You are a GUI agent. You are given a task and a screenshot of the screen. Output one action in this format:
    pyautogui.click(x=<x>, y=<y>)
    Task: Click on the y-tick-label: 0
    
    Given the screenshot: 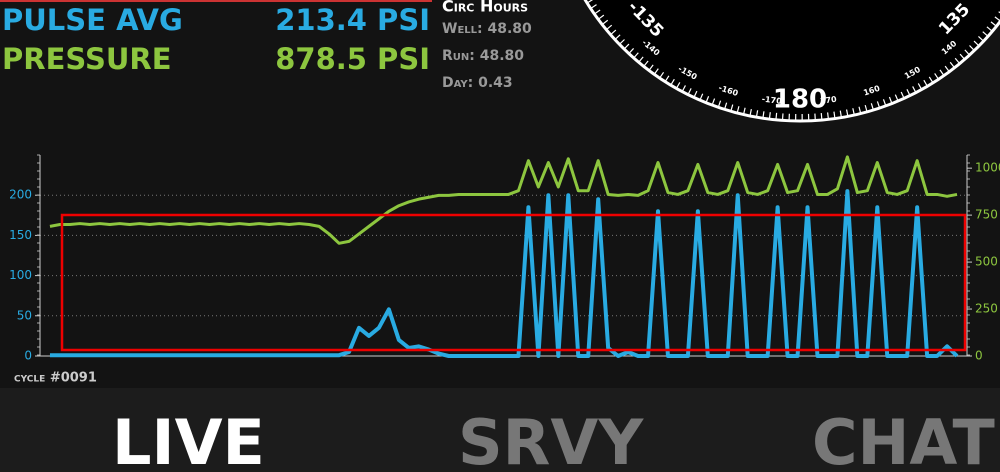 What is the action you would take?
    pyautogui.click(x=28, y=356)
    